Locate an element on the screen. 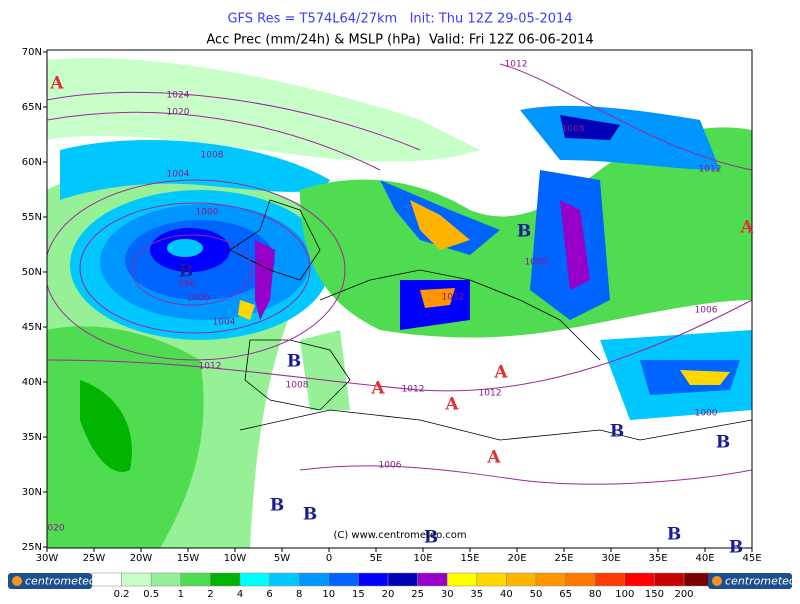  lat-label: 55N is located at coordinates (32, 217).